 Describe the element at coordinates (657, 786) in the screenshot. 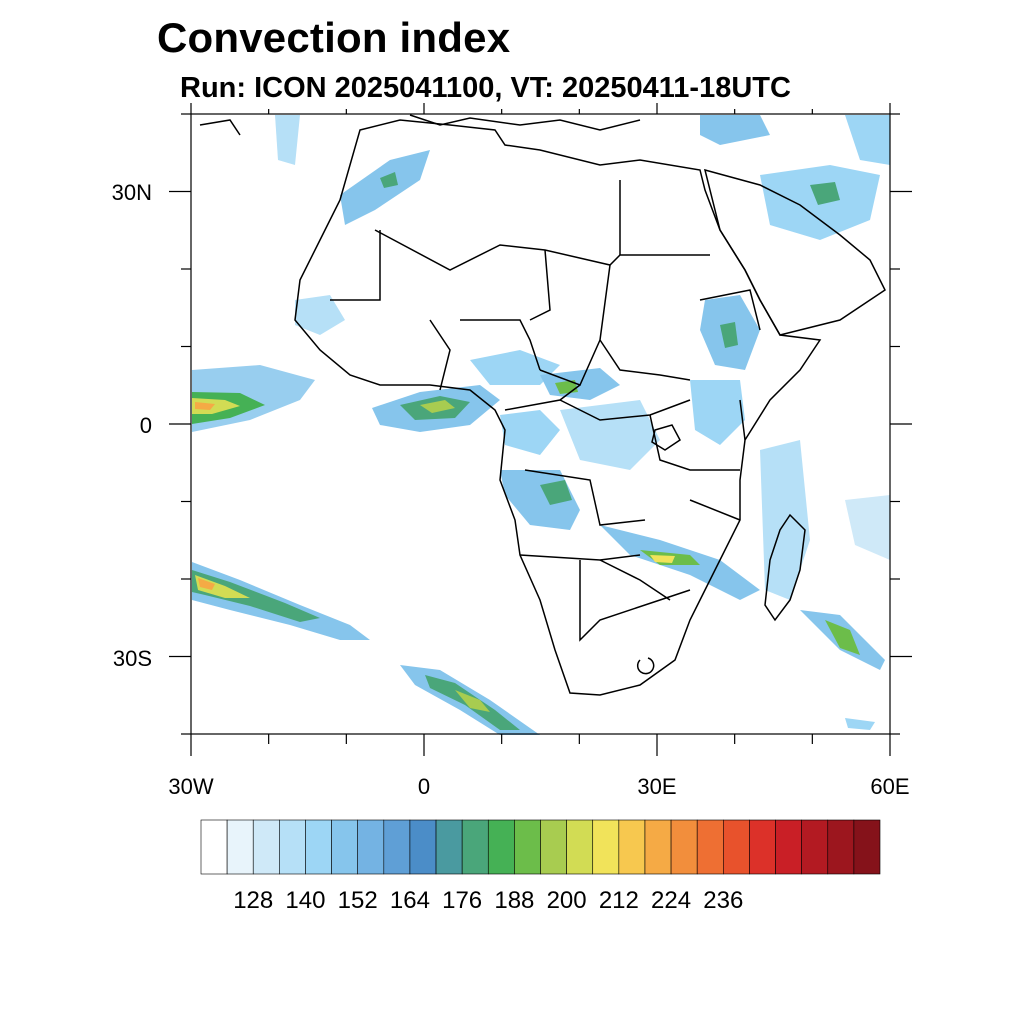

I see `x-tick-label-30e: 30E` at that location.